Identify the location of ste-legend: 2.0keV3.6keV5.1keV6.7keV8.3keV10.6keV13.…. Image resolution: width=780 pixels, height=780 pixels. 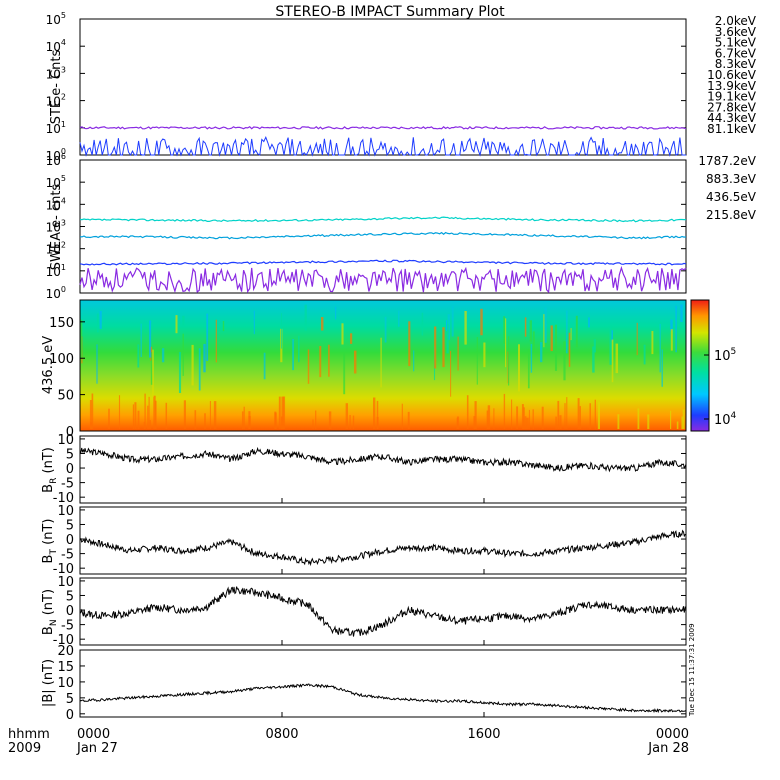
(732, 75).